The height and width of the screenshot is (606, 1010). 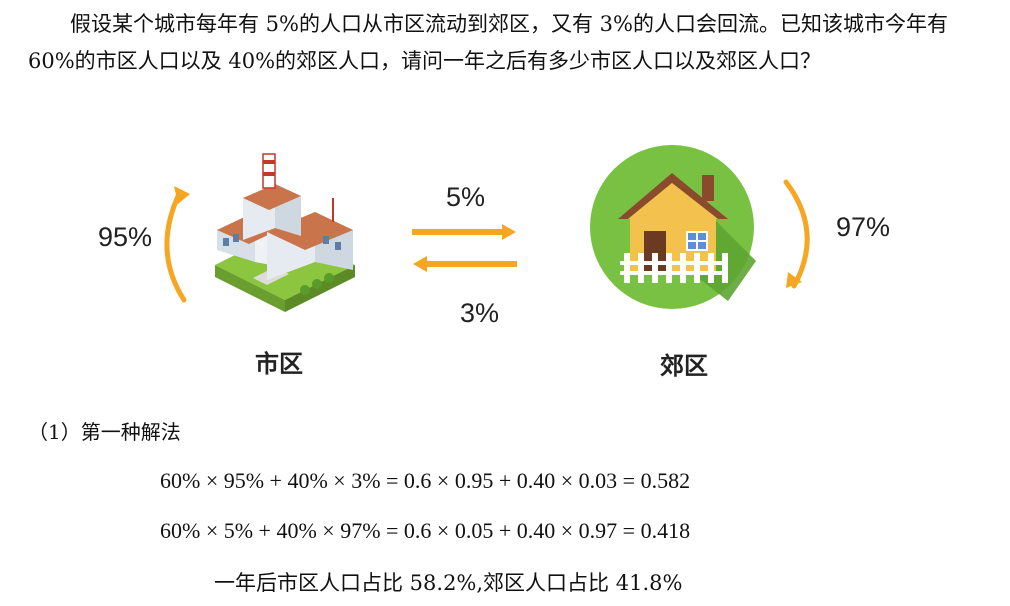 I want to click on to-city-percent: 3%, so click(x=480, y=313).